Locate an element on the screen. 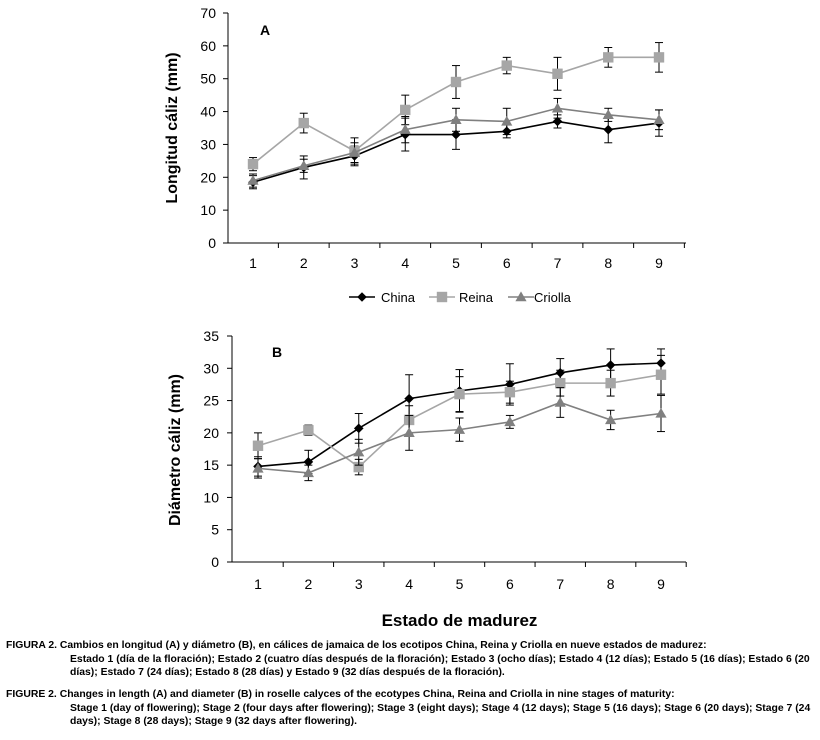 Image resolution: width=820 pixels, height=740 pixels. y-tick-label-a: 30 is located at coordinates (208, 144).